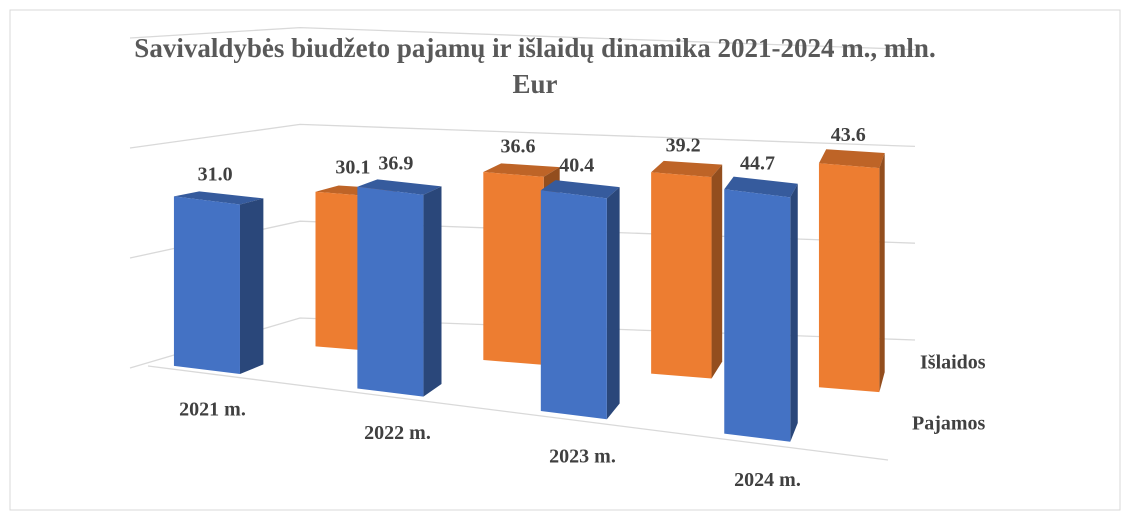  Describe the element at coordinates (576, 166) in the screenshot. I see `data-label: 40.4` at that location.